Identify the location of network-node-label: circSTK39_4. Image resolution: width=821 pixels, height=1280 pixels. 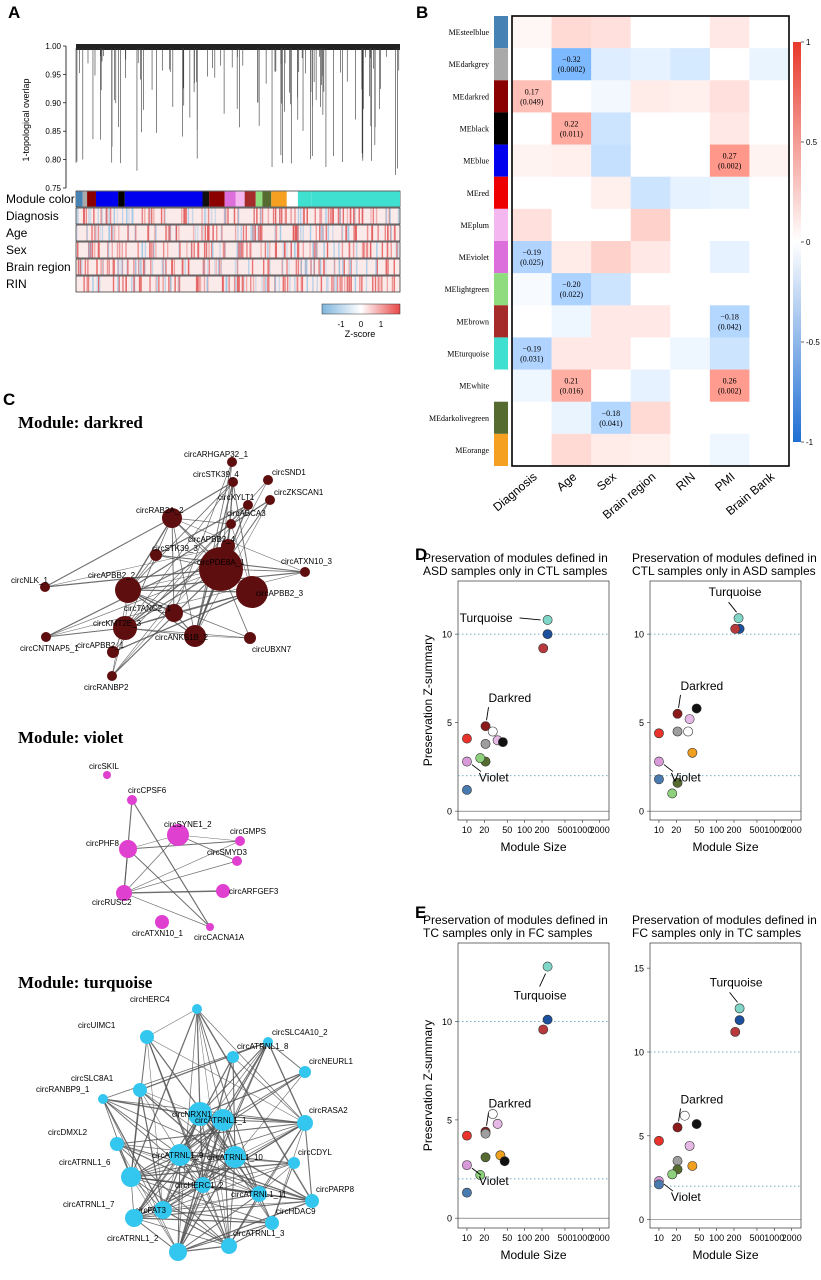
(216, 474).